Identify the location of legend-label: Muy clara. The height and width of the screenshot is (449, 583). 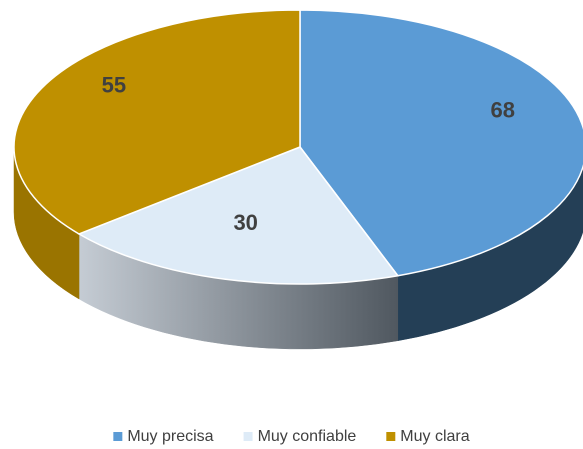
(434, 436).